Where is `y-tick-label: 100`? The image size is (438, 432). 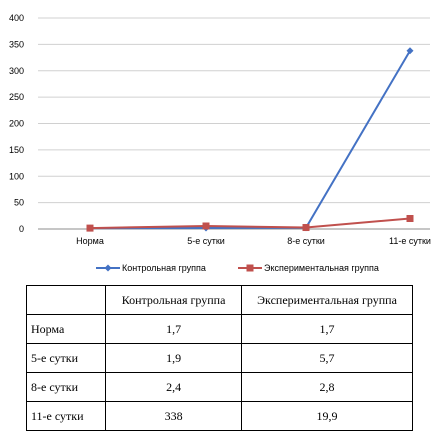
y-tick-label: 100 is located at coordinates (16, 176).